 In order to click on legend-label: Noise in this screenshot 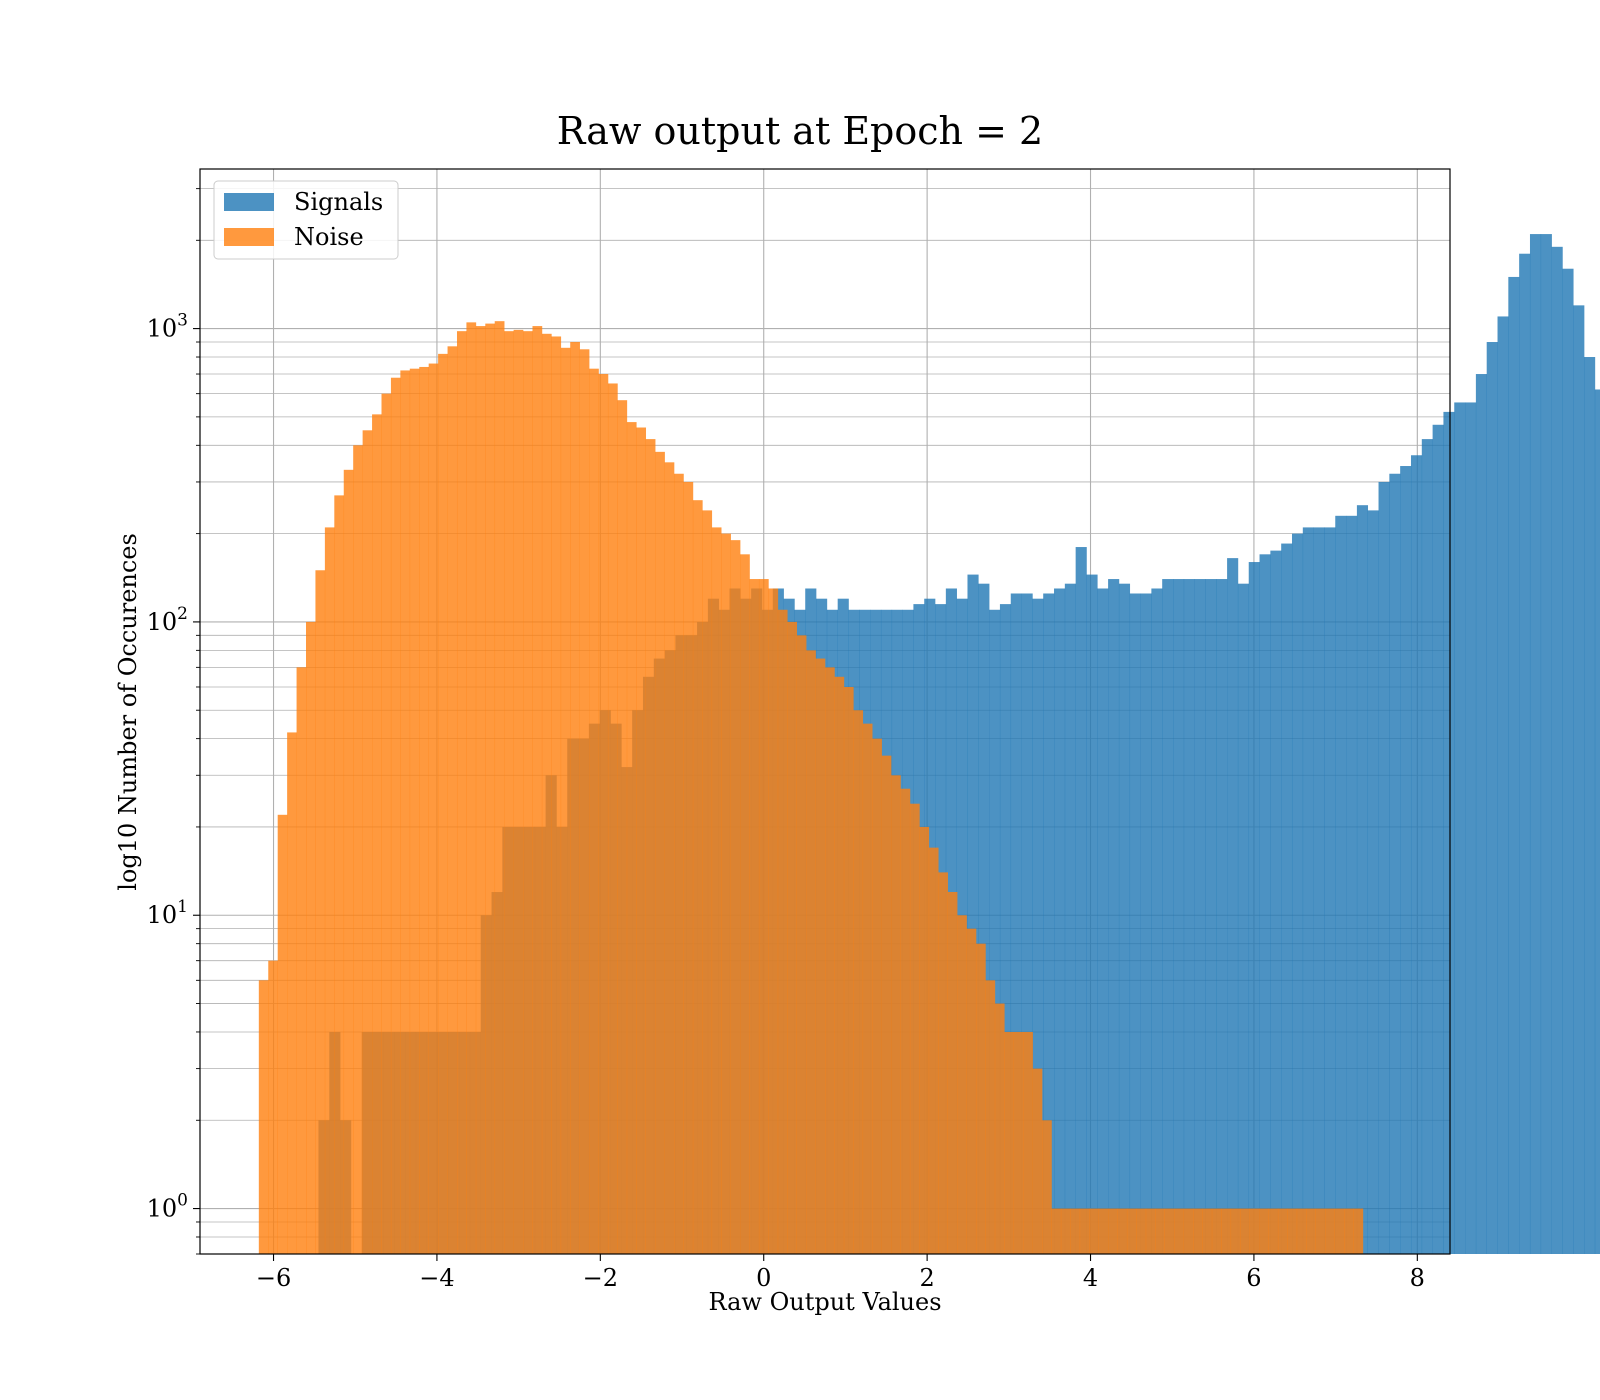, I will do `click(329, 237)`.